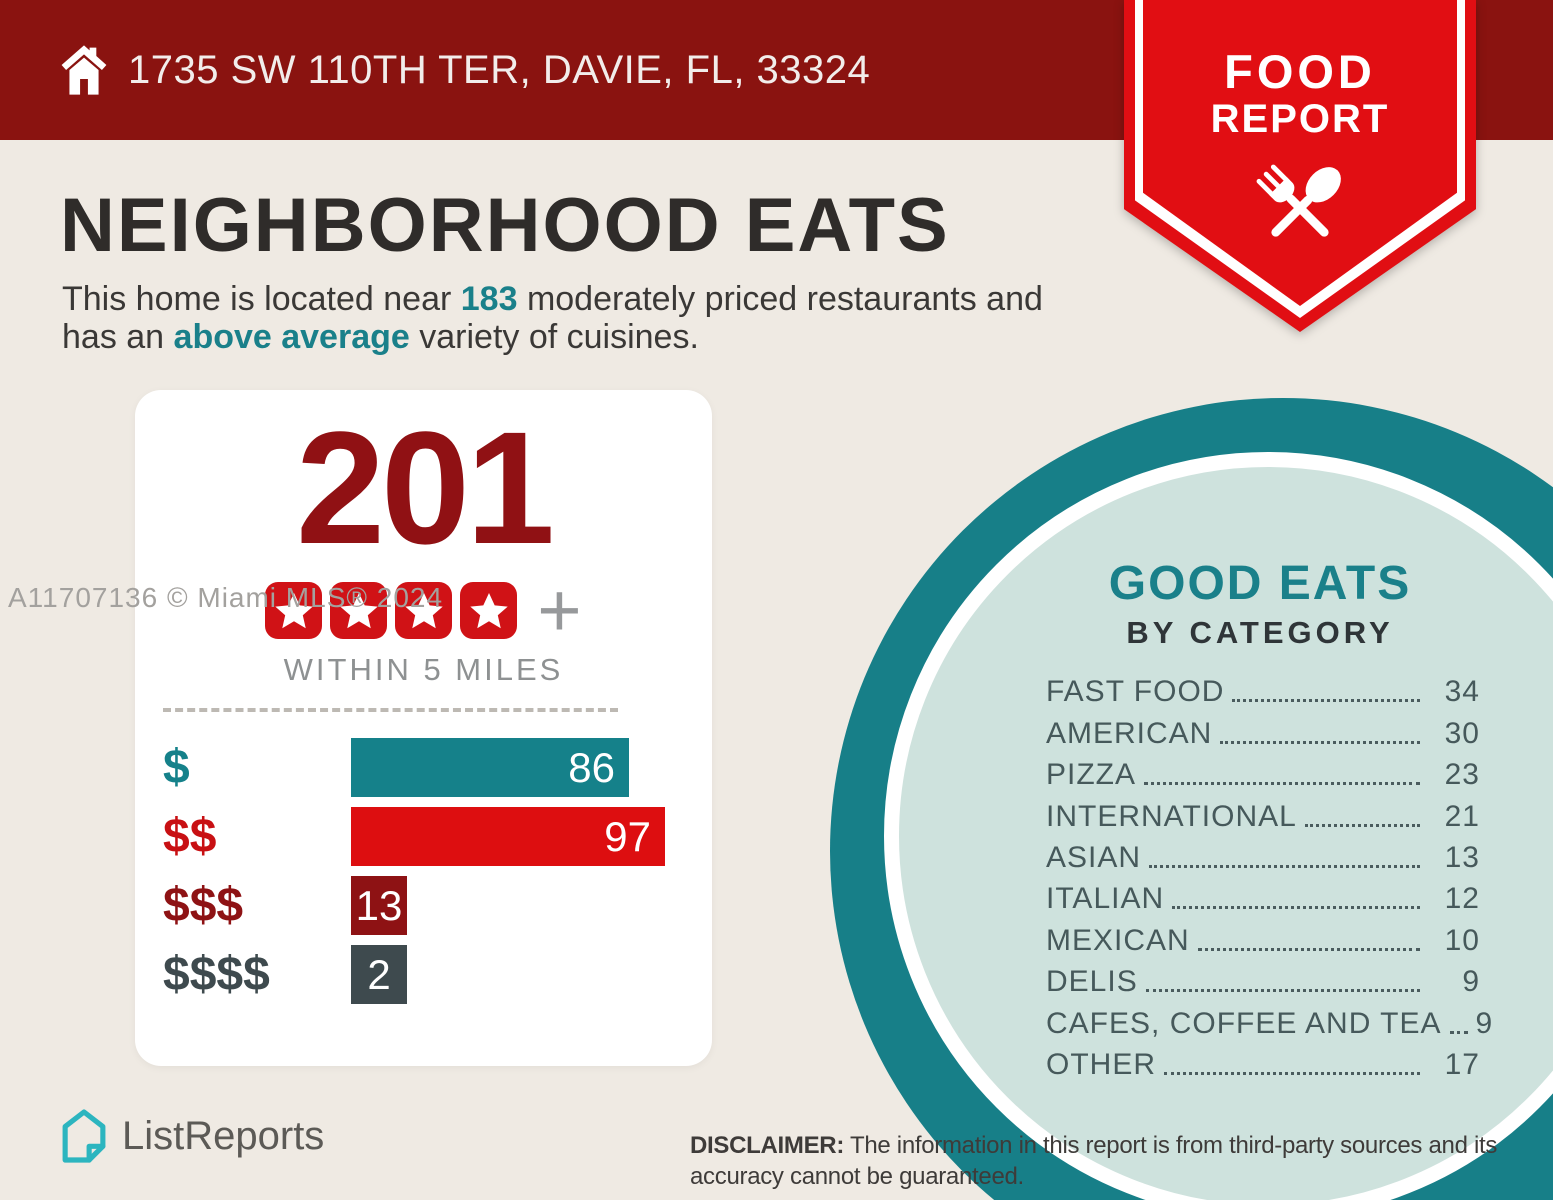  What do you see at coordinates (261, 299) in the screenshot?
I see `intro-segment: This home is located near` at bounding box center [261, 299].